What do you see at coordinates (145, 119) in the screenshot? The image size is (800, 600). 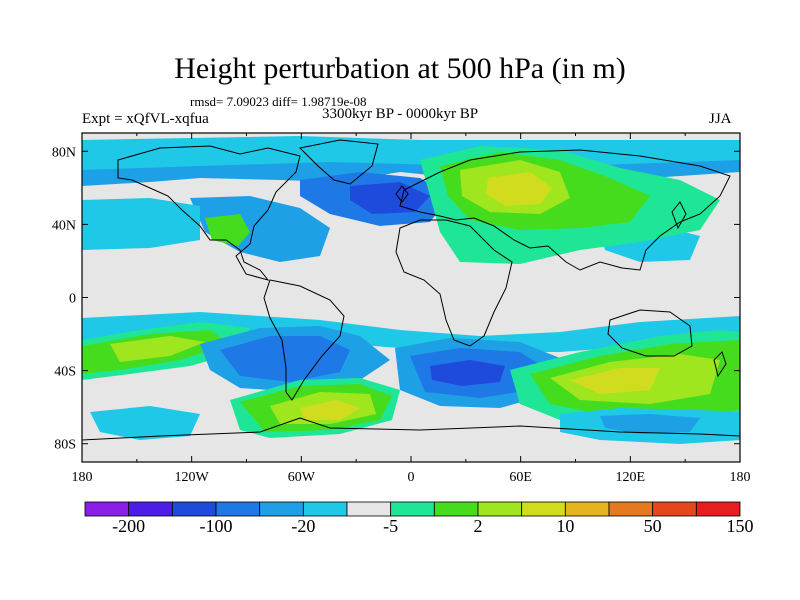 I see `experiment-label: Expt = xQfVL-xqfua` at bounding box center [145, 119].